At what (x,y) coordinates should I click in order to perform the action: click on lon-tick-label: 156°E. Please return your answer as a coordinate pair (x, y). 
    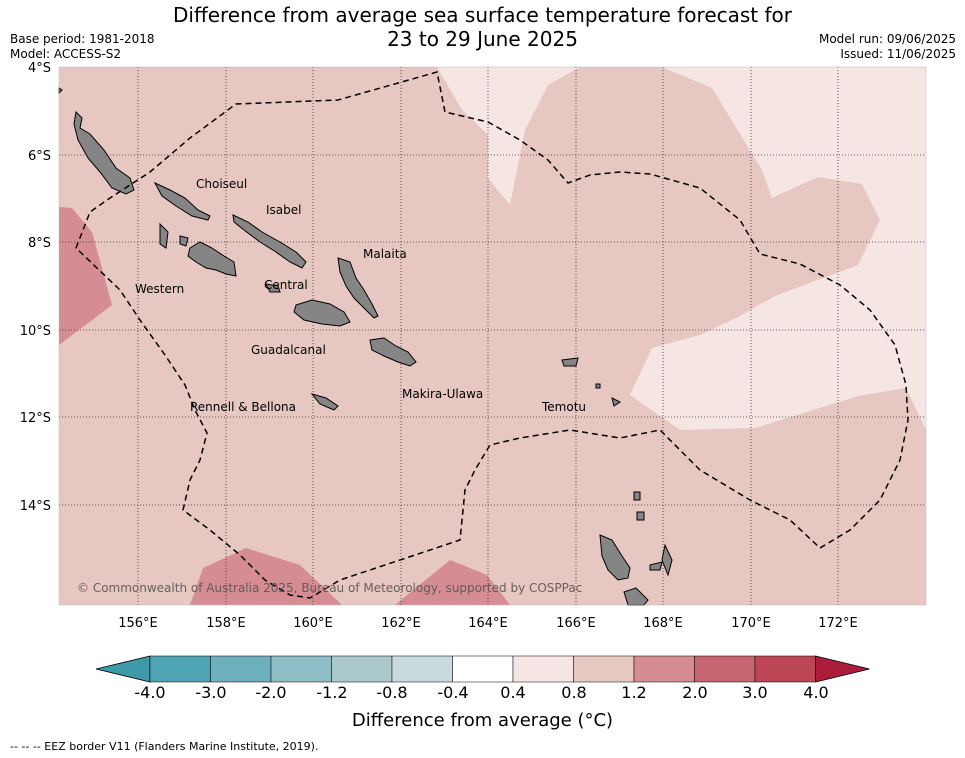
    Looking at the image, I should click on (138, 623).